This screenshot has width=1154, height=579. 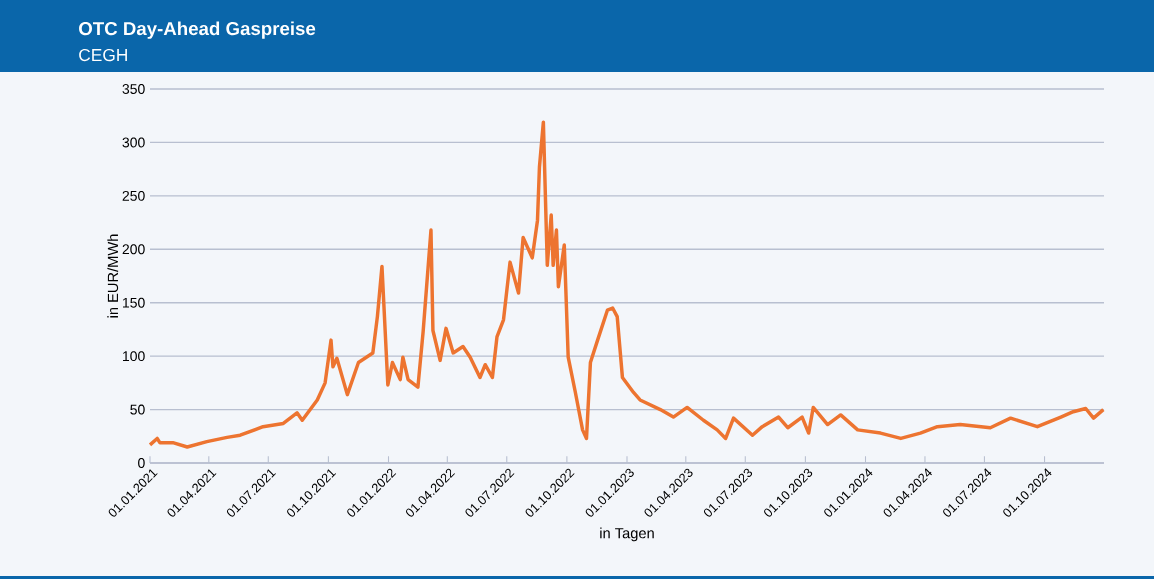 I want to click on chart-subtitle: CEGH, so click(x=103, y=55).